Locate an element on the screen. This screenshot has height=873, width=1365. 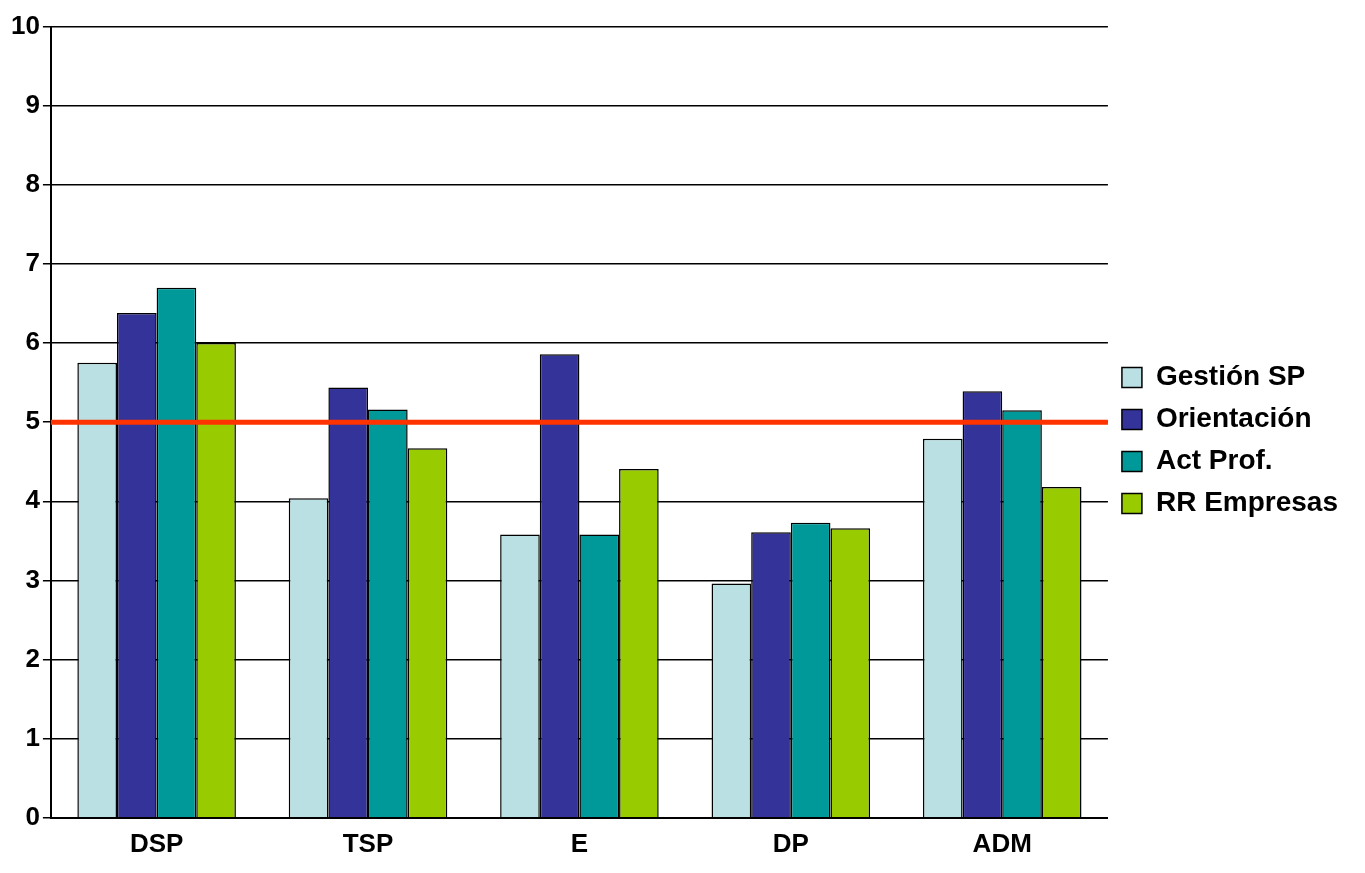
x-tick-label: DP is located at coordinates (790, 842).